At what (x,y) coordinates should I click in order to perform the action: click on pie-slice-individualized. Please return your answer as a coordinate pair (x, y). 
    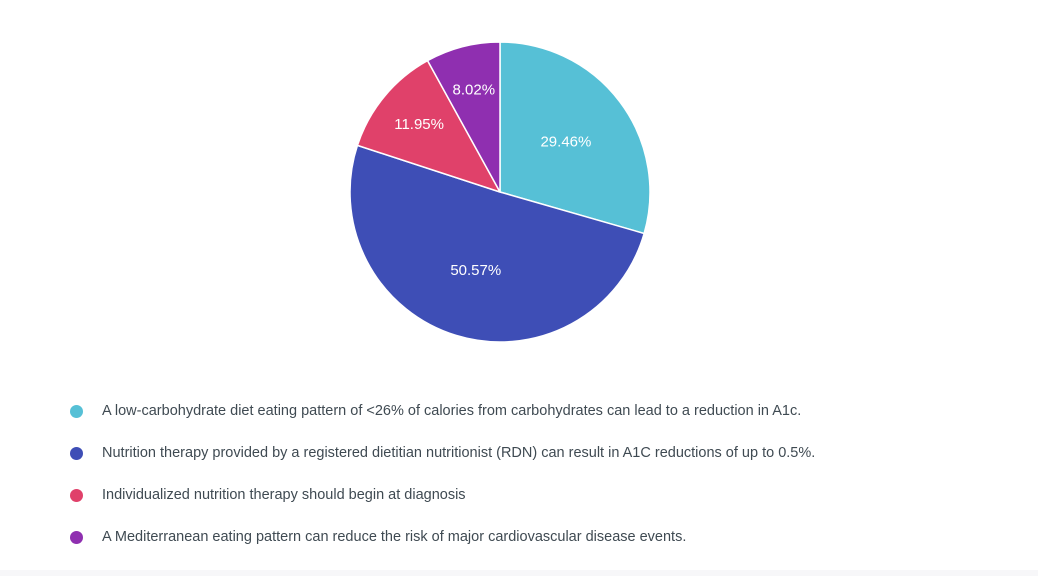
    Looking at the image, I should click on (429, 126).